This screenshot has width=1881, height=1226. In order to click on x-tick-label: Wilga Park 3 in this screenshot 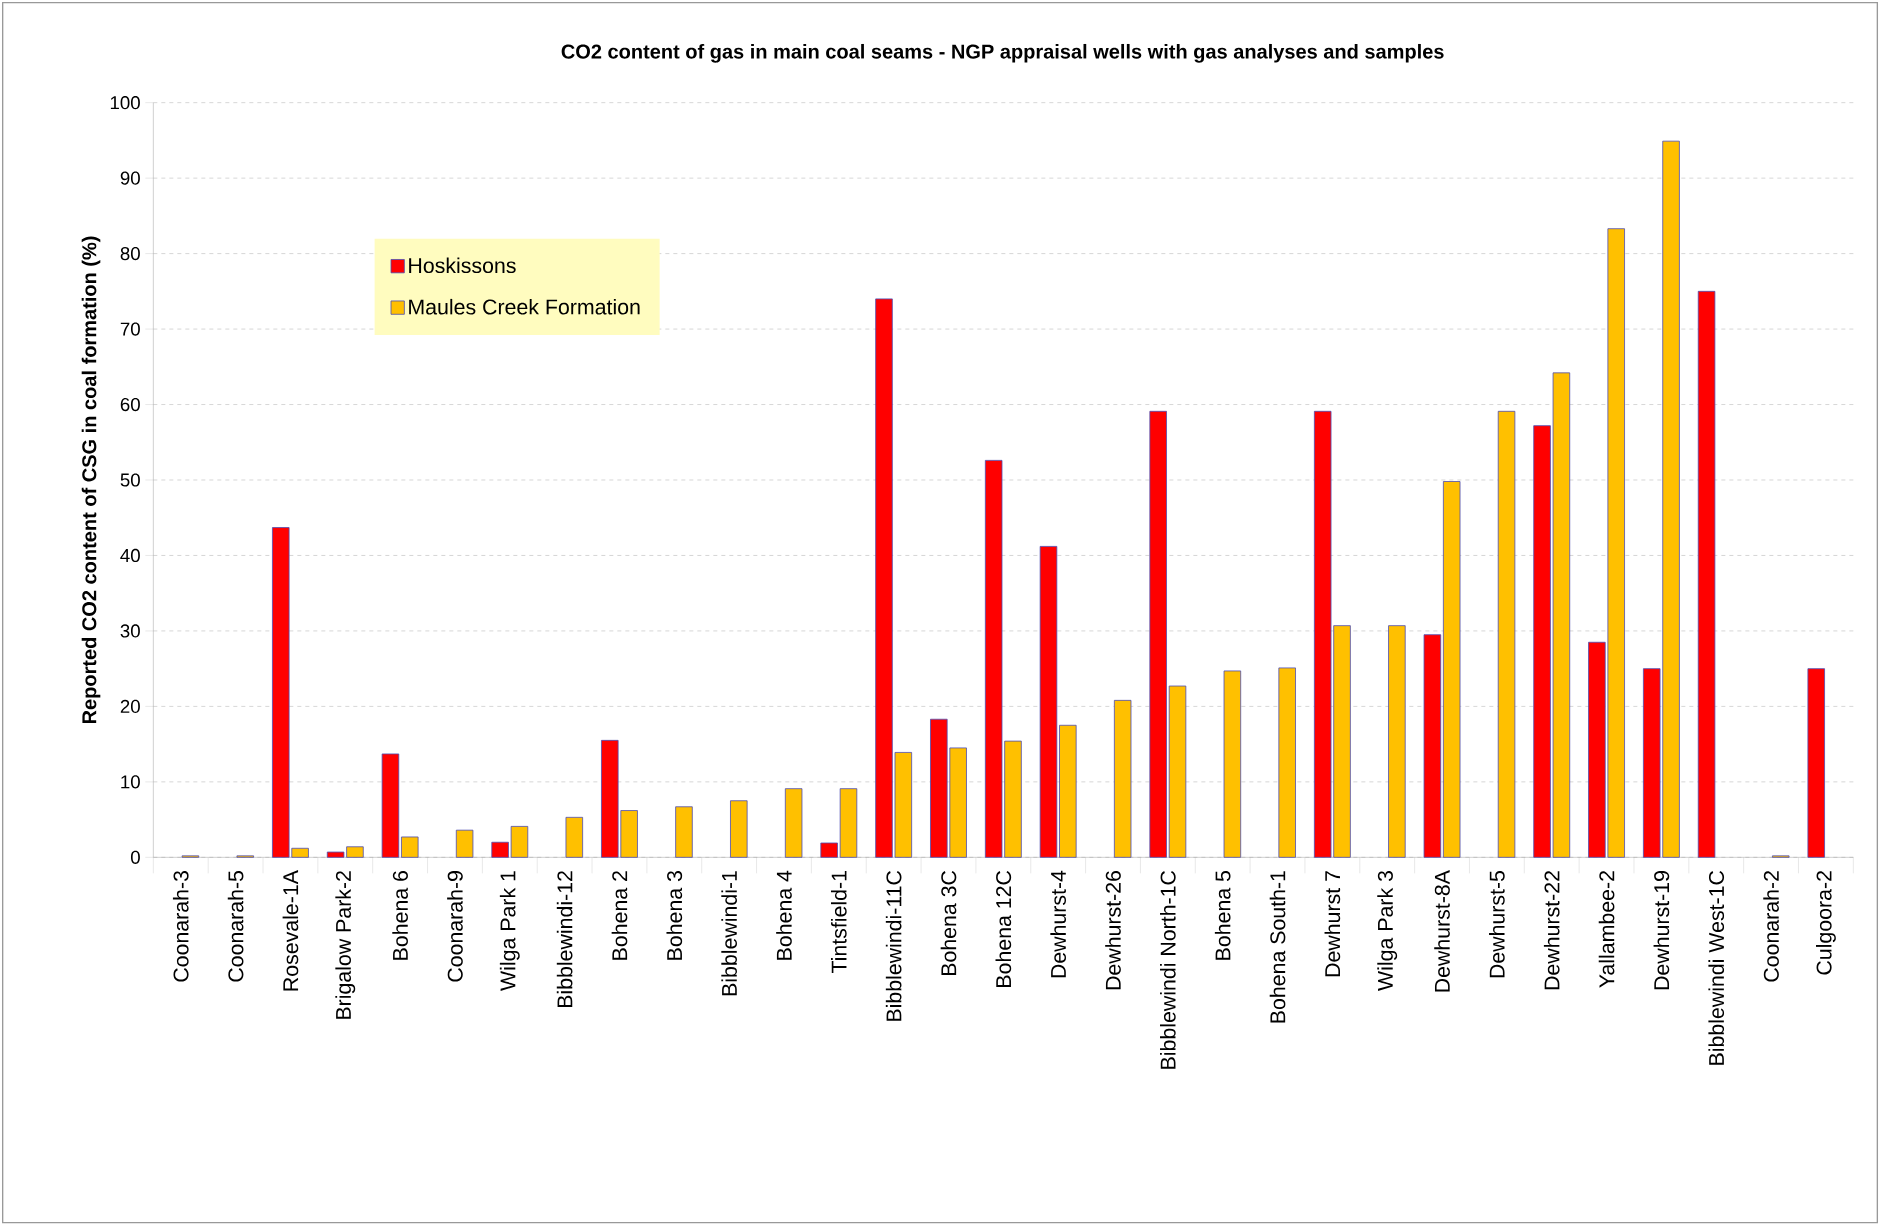, I will do `click(1387, 931)`.